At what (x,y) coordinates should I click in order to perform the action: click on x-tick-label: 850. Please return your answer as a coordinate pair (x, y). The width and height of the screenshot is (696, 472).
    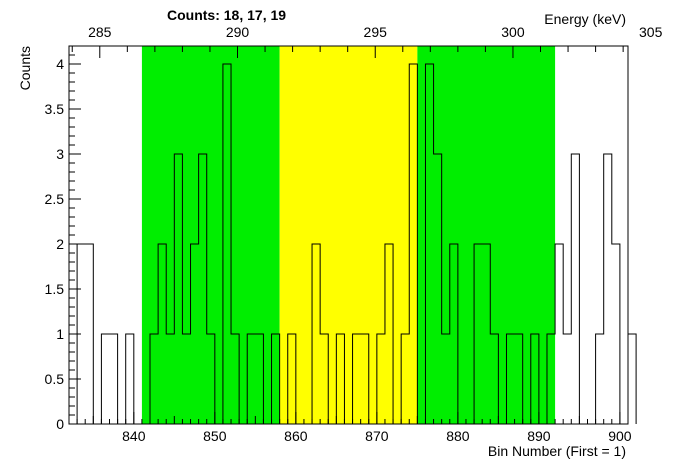
    Looking at the image, I should click on (215, 436).